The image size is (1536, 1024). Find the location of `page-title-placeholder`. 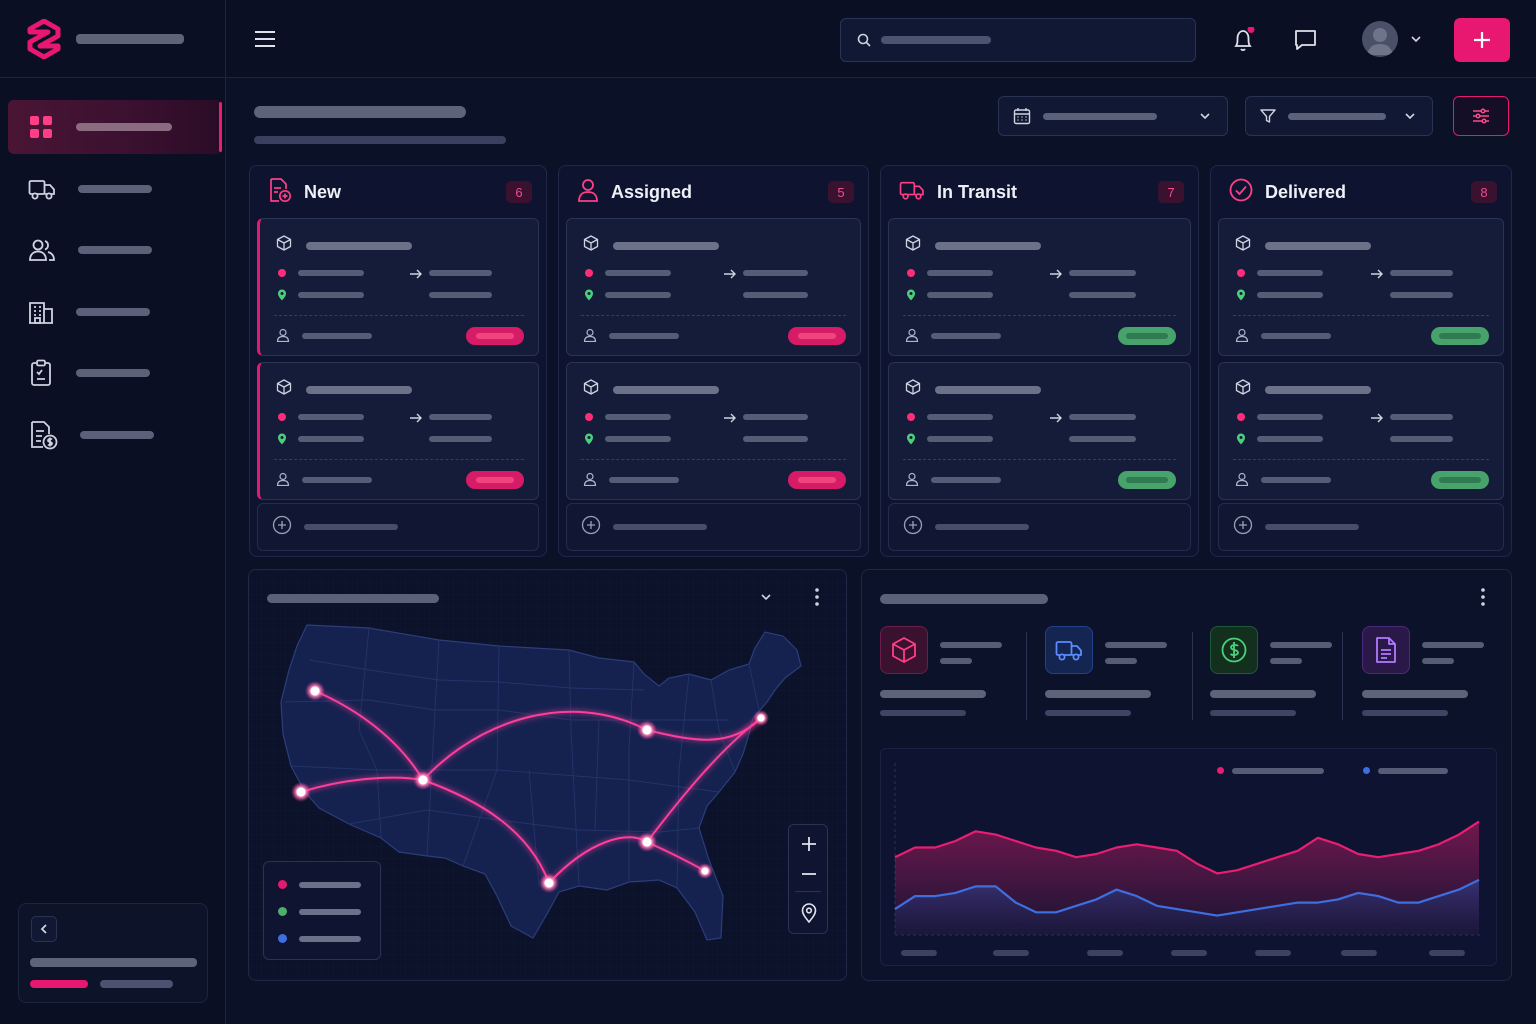

page-title-placeholder is located at coordinates (360, 112).